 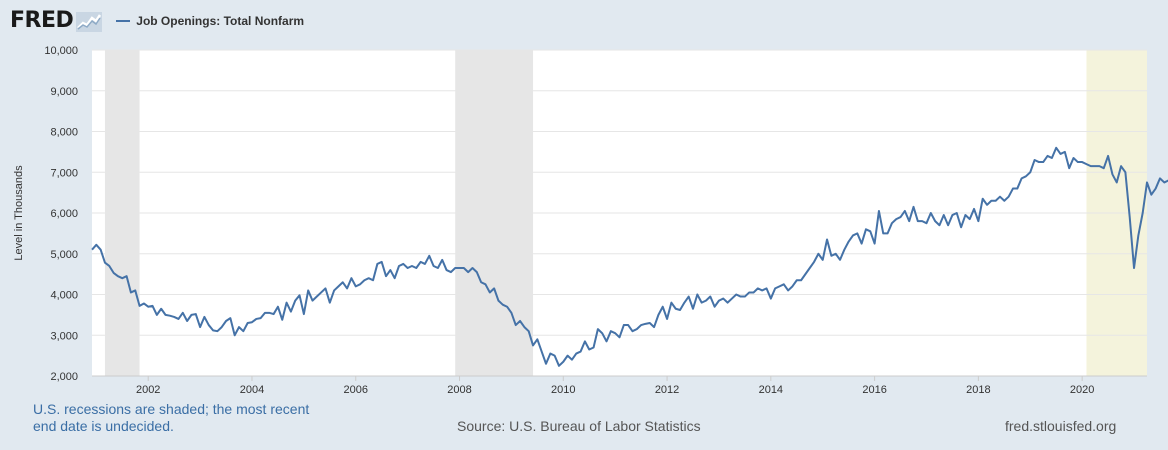 What do you see at coordinates (619, 385) in the screenshot?
I see `x-axis: 2002 2004 2006 2008 2010 2012 2014 2016 2018 2020` at bounding box center [619, 385].